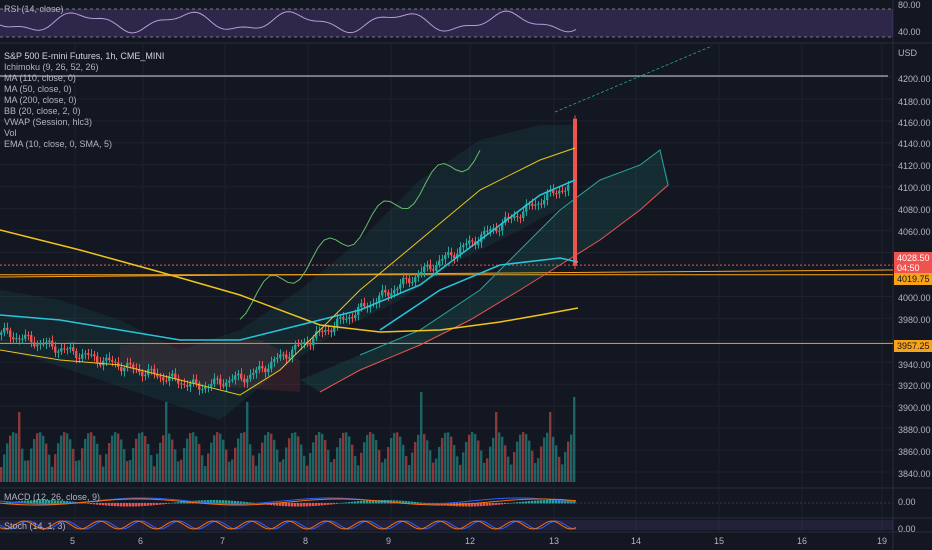 The width and height of the screenshot is (932, 550). What do you see at coordinates (84, 56) in the screenshot?
I see `symbol-title: S&P 500 E-mini Futures, 1h, CME_MINI` at bounding box center [84, 56].